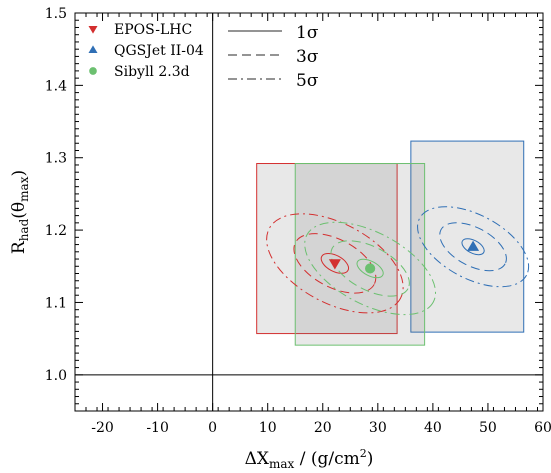 This screenshot has width=551, height=473. What do you see at coordinates (378, 428) in the screenshot?
I see `x-tick-label: 30` at bounding box center [378, 428].